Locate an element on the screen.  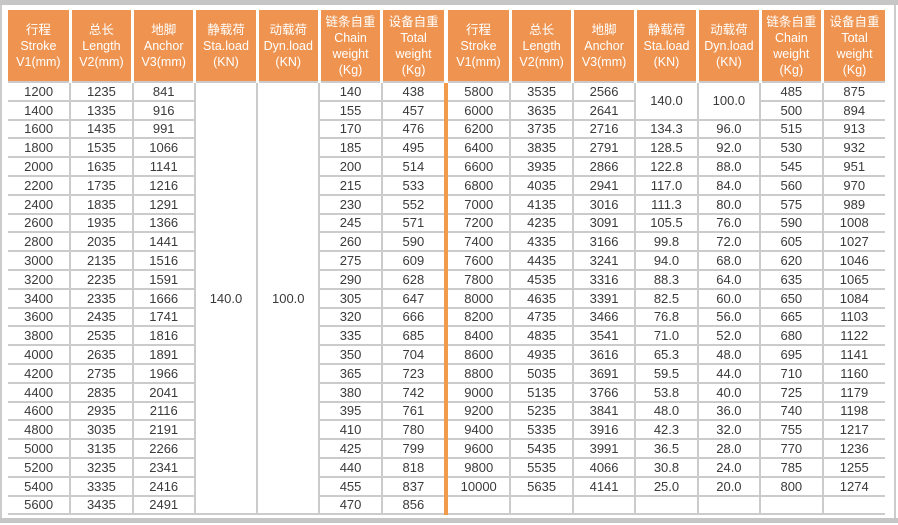
cell-sta-load: 36.5 is located at coordinates (666, 448).